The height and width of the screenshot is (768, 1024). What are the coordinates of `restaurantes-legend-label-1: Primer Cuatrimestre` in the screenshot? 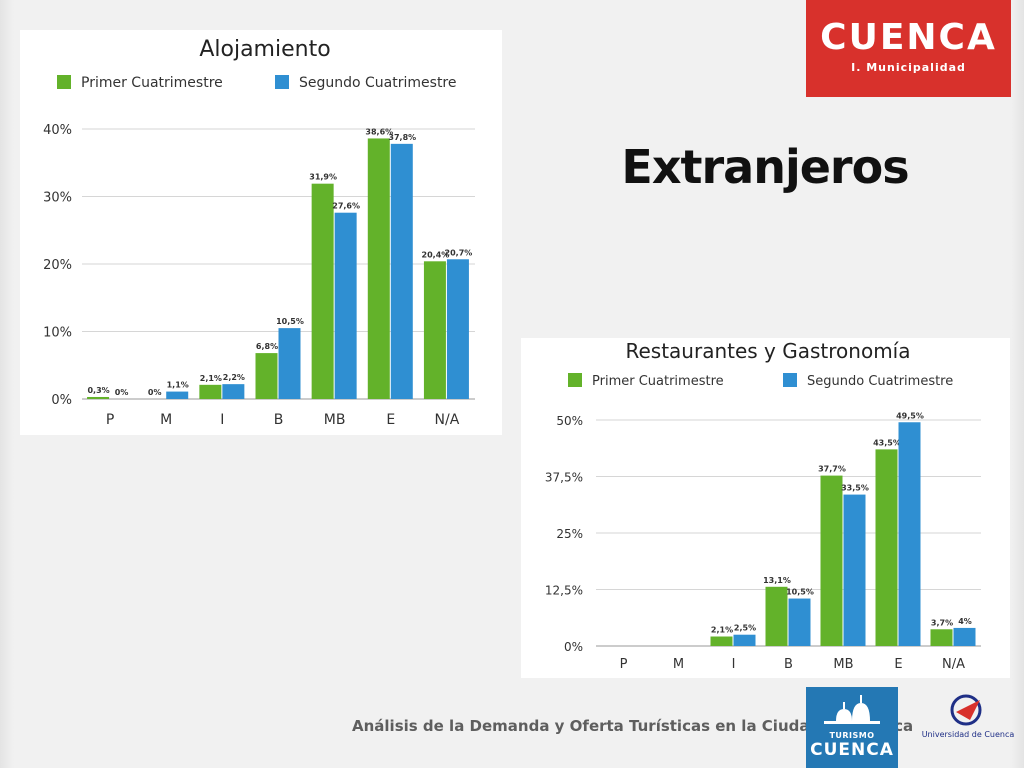 It's located at (658, 381).